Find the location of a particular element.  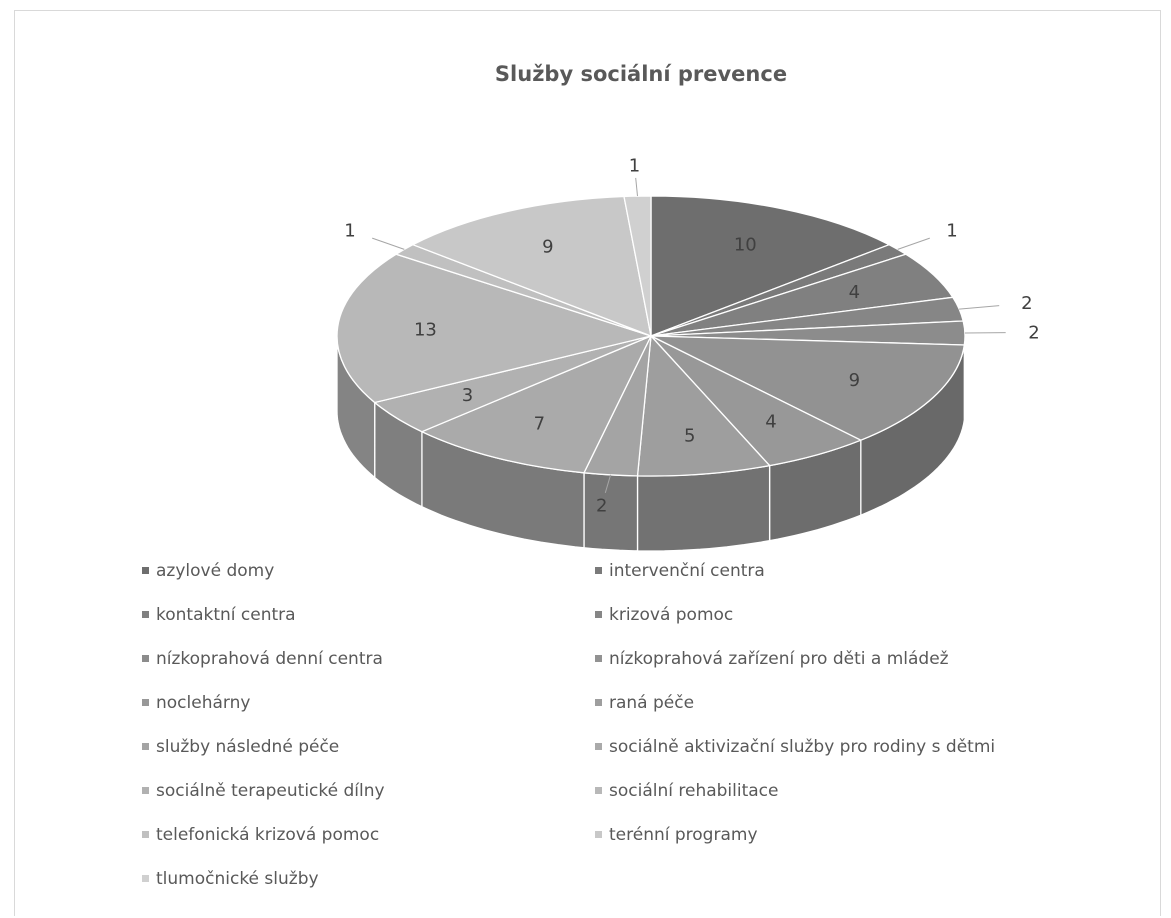

data-label-7: 5 is located at coordinates (689, 435).